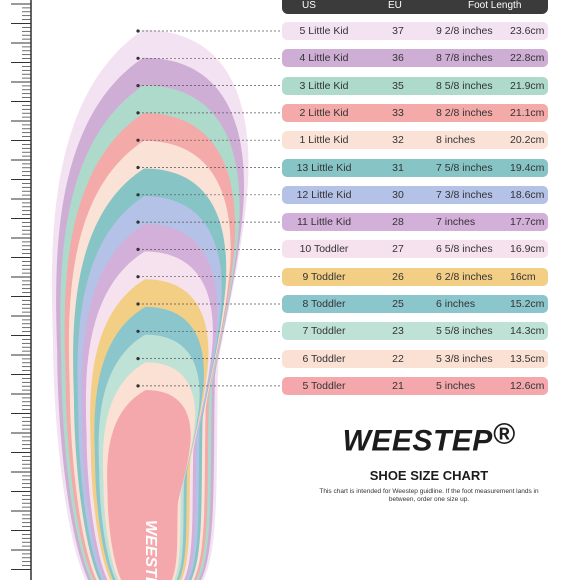 The height and width of the screenshot is (580, 580). Describe the element at coordinates (398, 194) in the screenshot. I see `size-eu: 30` at that location.